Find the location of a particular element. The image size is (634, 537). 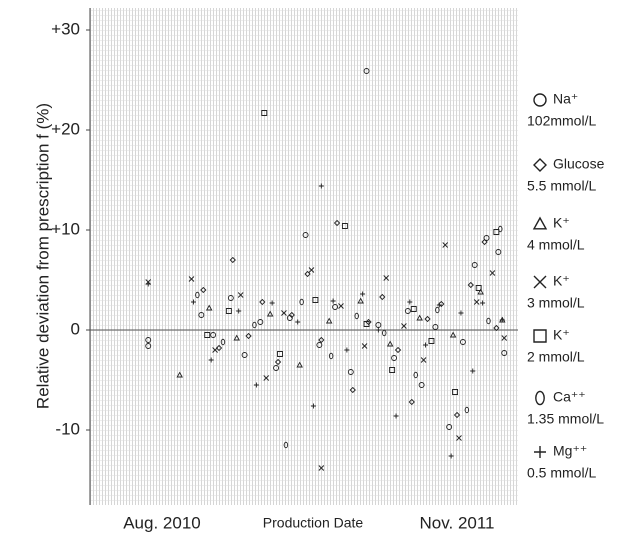

legend-name: Glucose is located at coordinates (579, 164).